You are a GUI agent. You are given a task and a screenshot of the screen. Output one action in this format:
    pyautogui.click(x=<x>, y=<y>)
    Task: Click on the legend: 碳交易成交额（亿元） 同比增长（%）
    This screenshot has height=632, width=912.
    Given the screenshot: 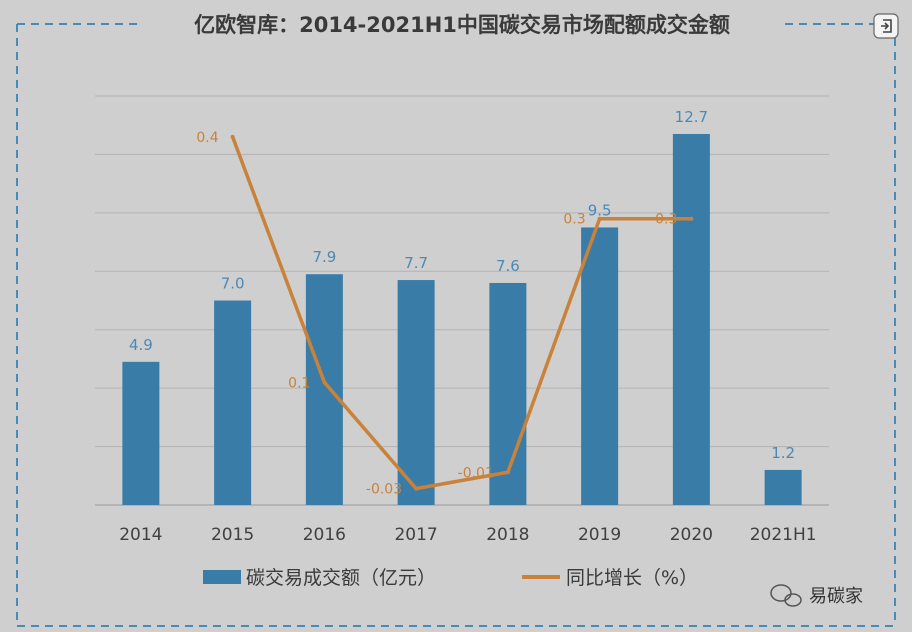 What is the action you would take?
    pyautogui.click(x=450, y=578)
    